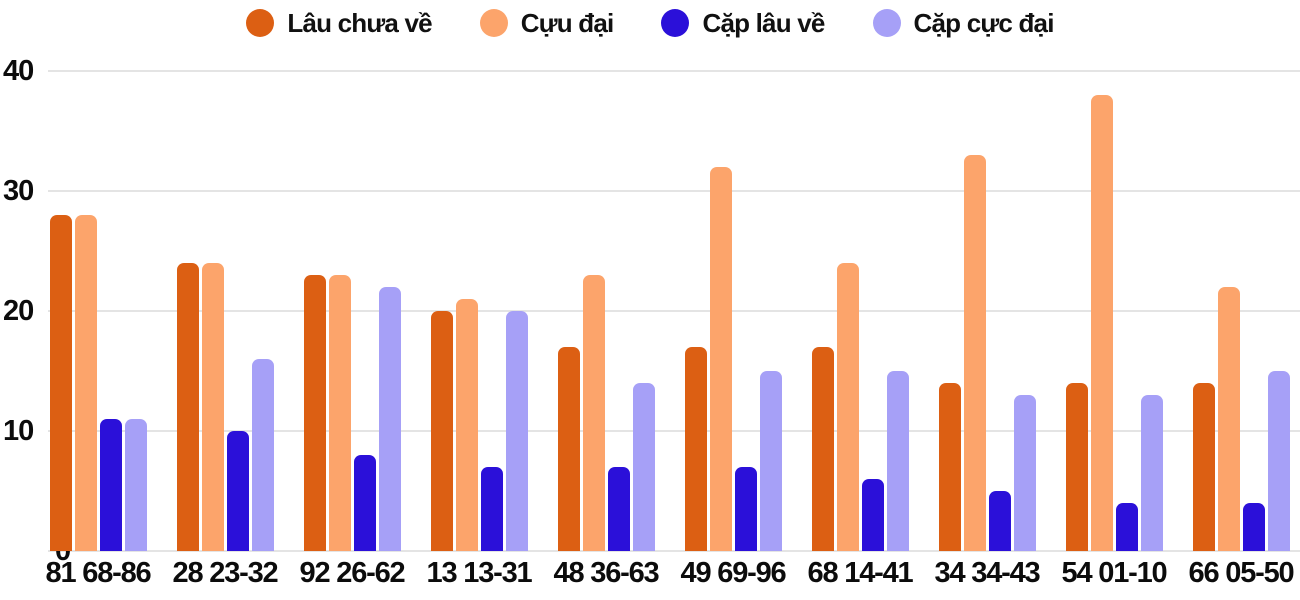 The image size is (1300, 600). Describe the element at coordinates (18, 71) in the screenshot. I see `y-axis-tick-label: 40` at that location.